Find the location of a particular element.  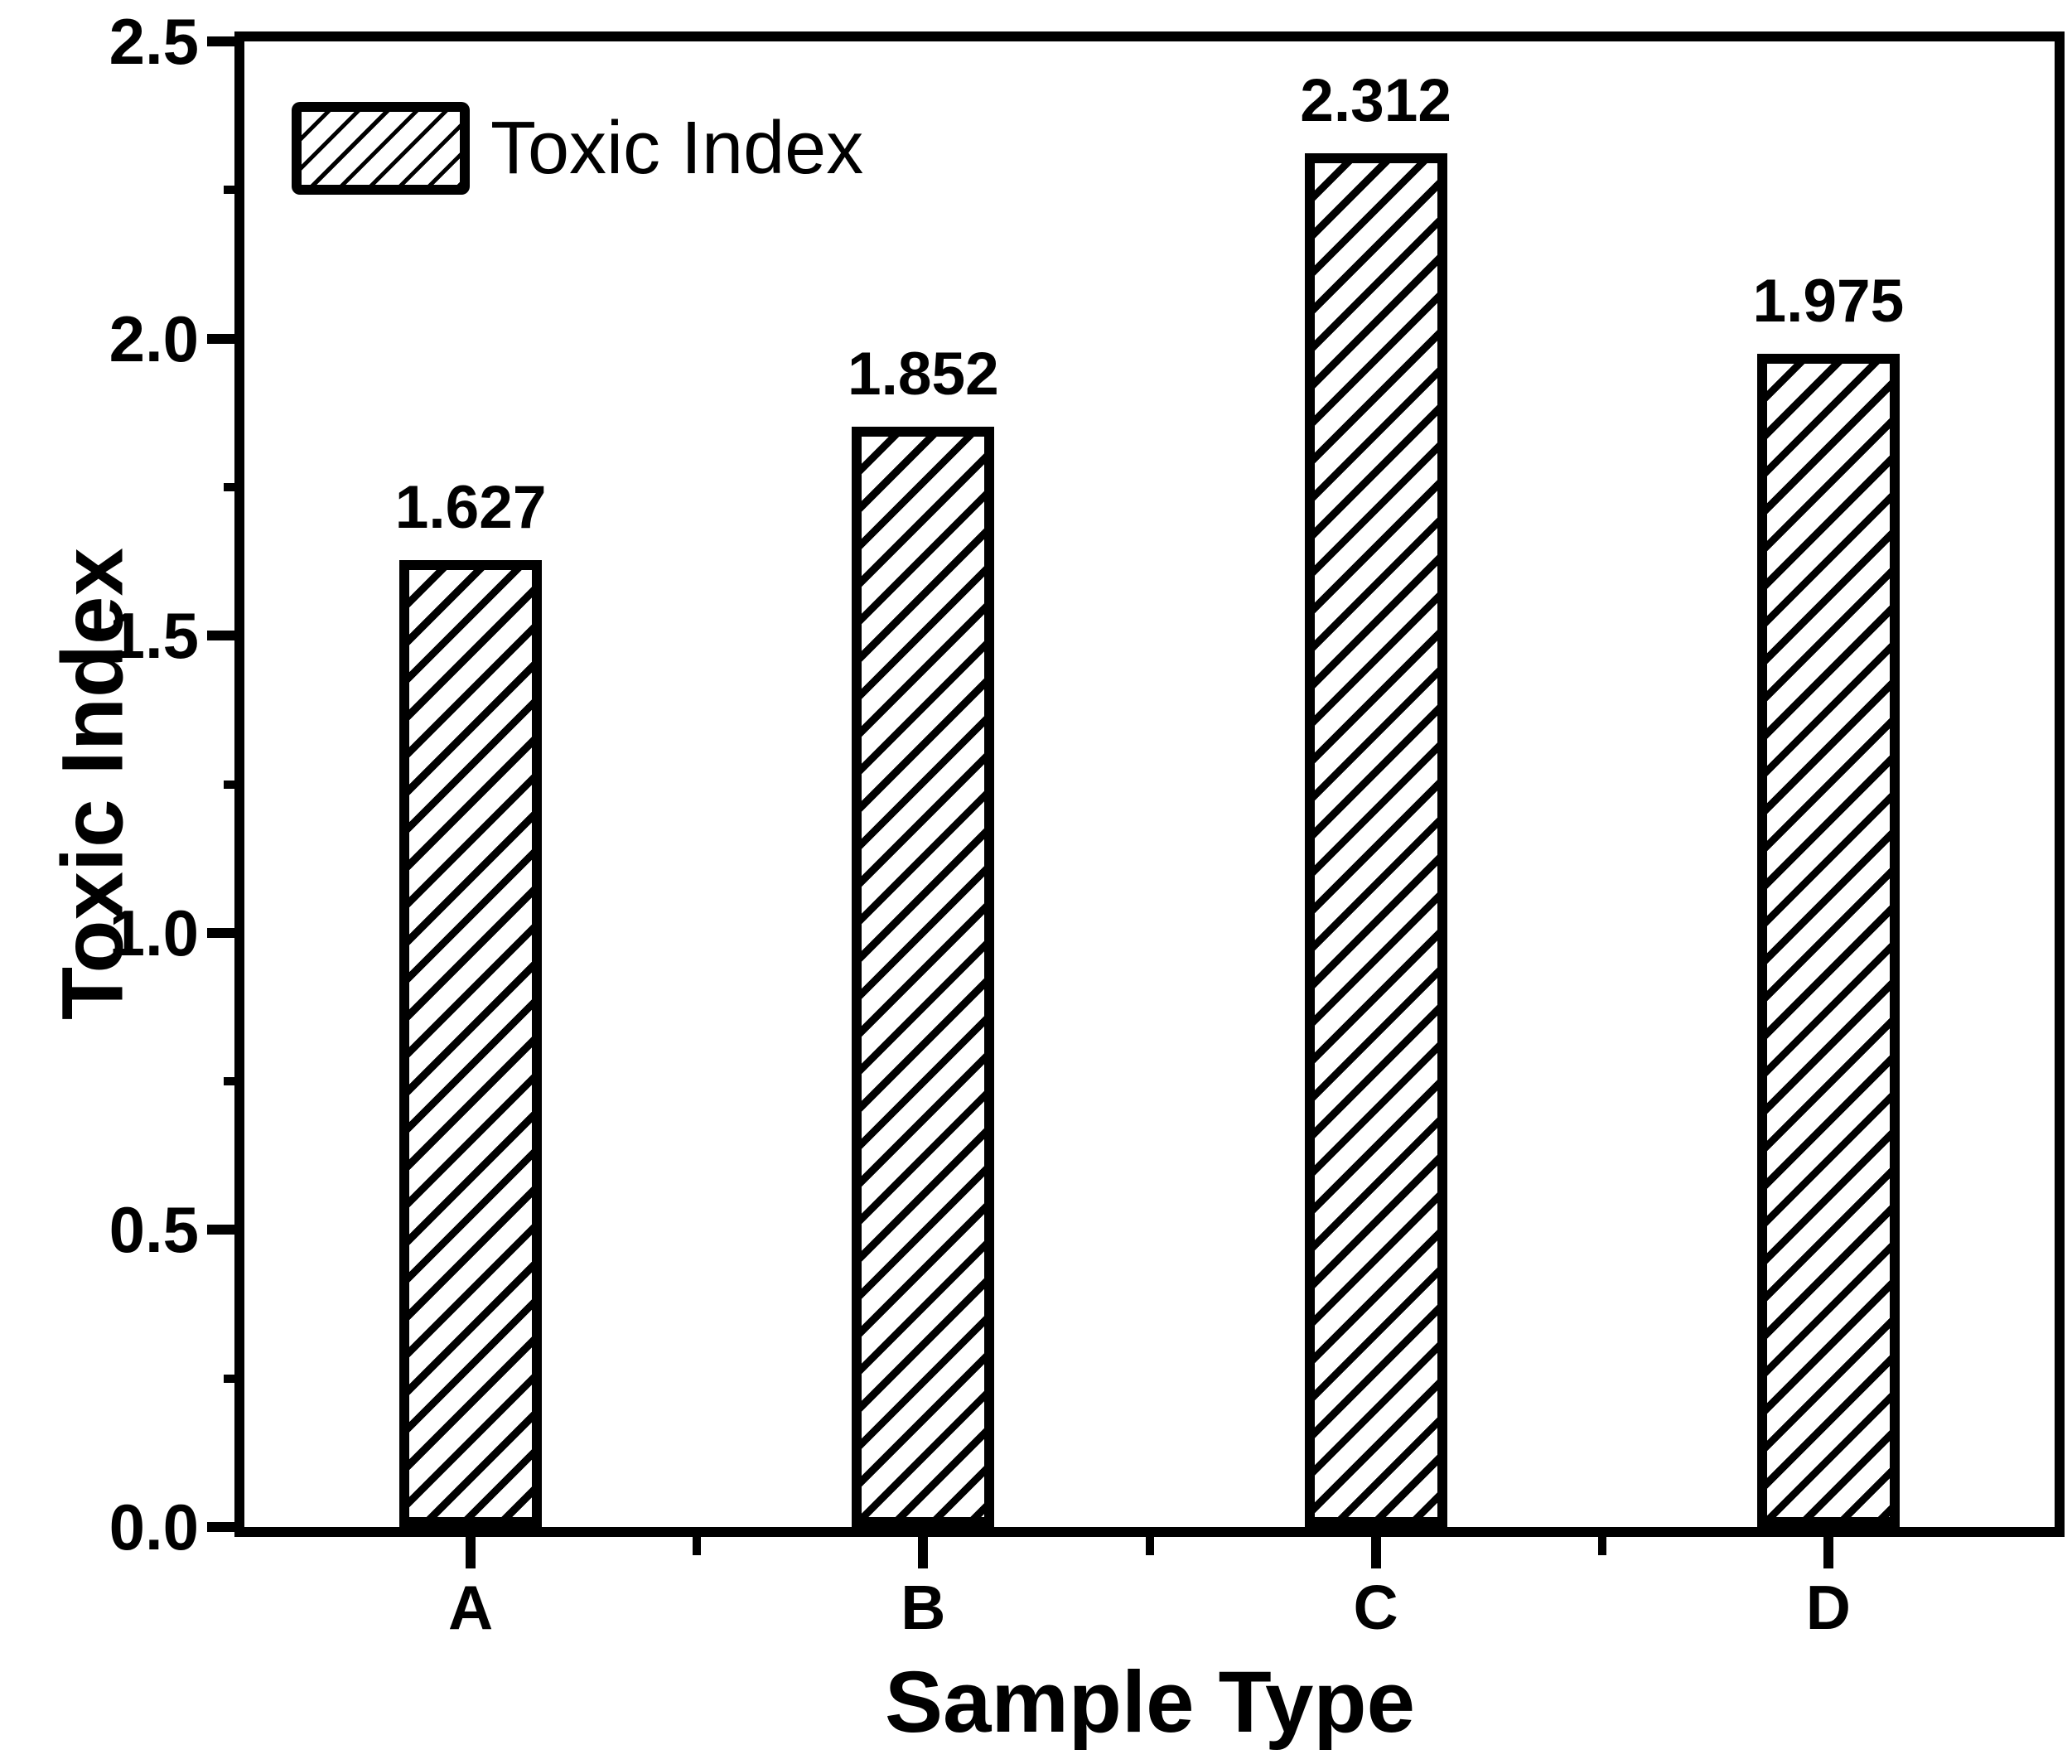

x-category-label: D is located at coordinates (1828, 1607).